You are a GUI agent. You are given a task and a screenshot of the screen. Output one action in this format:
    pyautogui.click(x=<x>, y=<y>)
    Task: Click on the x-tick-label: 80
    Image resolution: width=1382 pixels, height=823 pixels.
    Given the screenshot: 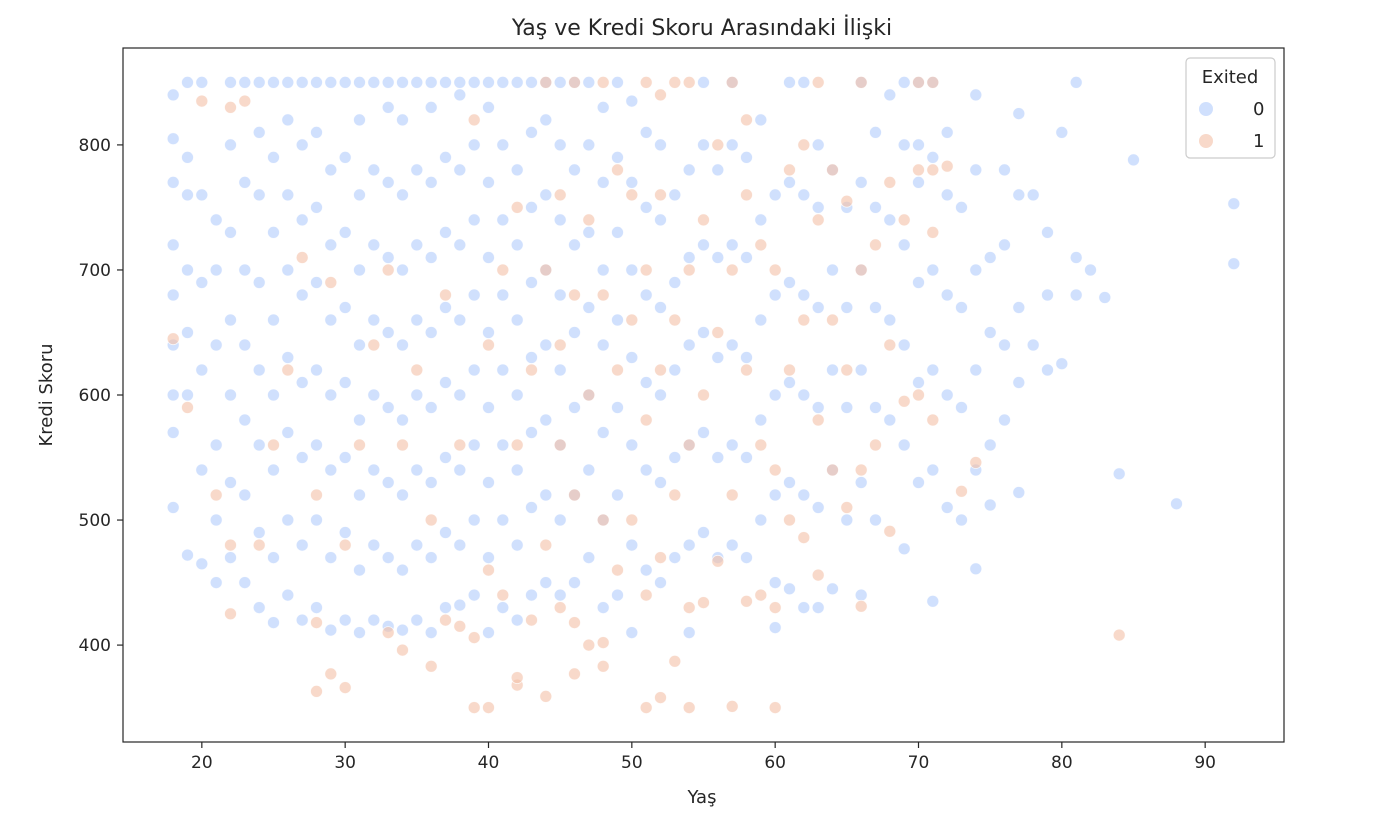 What is the action you would take?
    pyautogui.click(x=1062, y=763)
    